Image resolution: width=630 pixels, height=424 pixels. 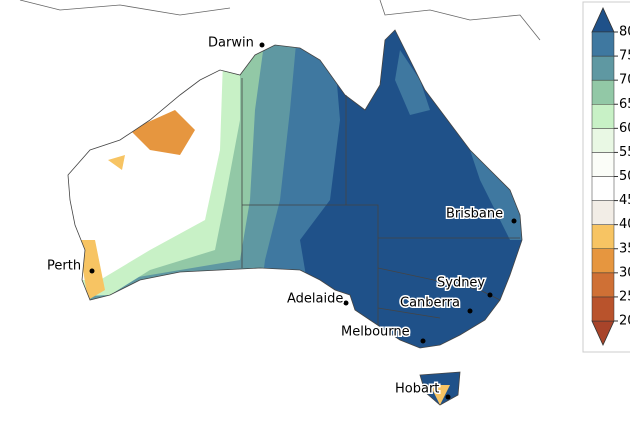 I want to click on colorbar-tick-label: 65, so click(x=624, y=104).